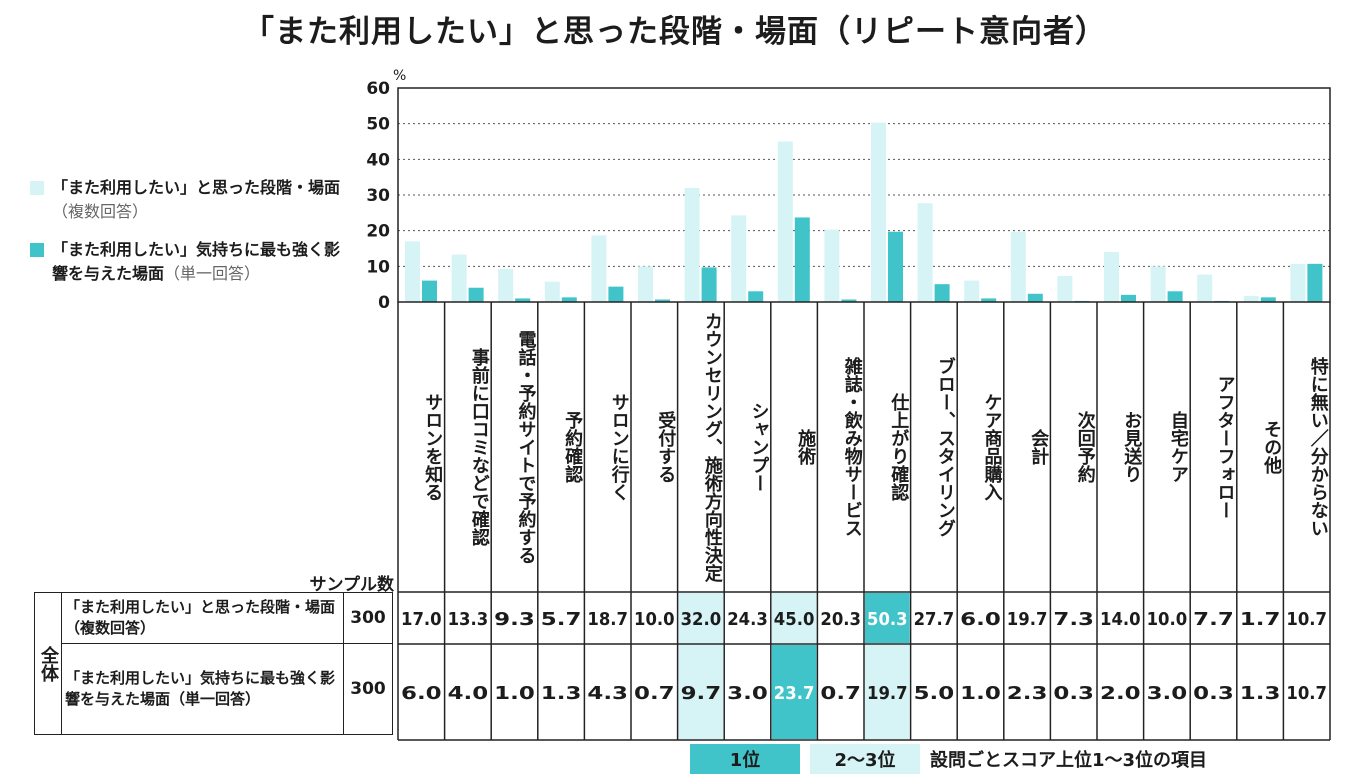 This screenshot has height=776, width=1350. Describe the element at coordinates (196, 187) in the screenshot. I see `legend-label-multi: 「また利用したい」と思った段階・場面` at that location.